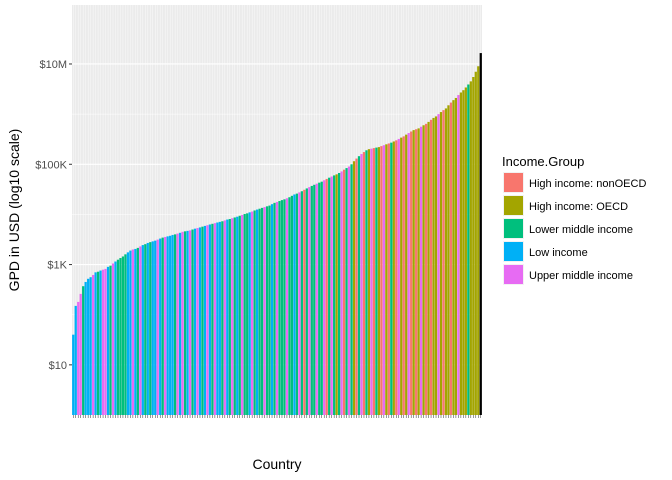 The height and width of the screenshot is (480, 672). I want to click on y-axis: $10 $1K $100K $10M, so click(53, 215).